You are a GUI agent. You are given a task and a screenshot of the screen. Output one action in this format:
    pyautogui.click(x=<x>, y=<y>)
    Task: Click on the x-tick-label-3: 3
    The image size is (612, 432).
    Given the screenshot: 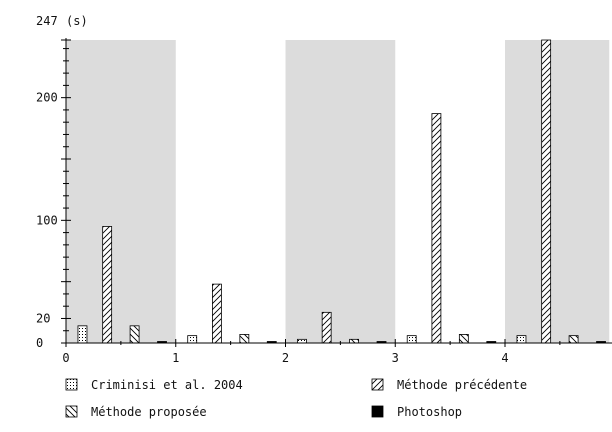 What is the action you would take?
    pyautogui.click(x=395, y=358)
    